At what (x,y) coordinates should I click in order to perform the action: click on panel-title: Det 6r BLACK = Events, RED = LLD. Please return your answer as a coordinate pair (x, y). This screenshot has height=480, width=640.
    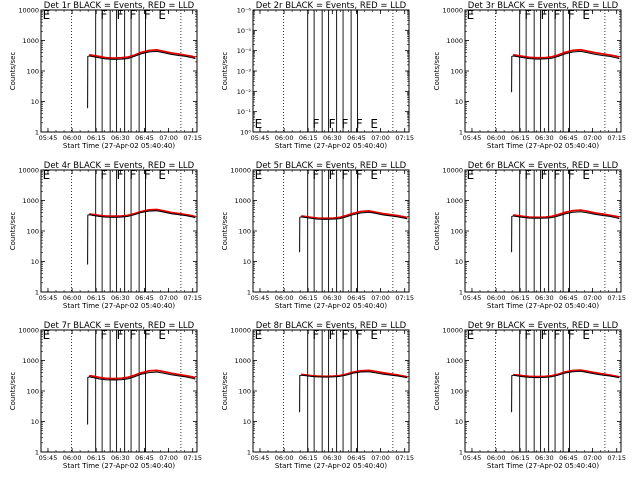
    Looking at the image, I should click on (543, 166).